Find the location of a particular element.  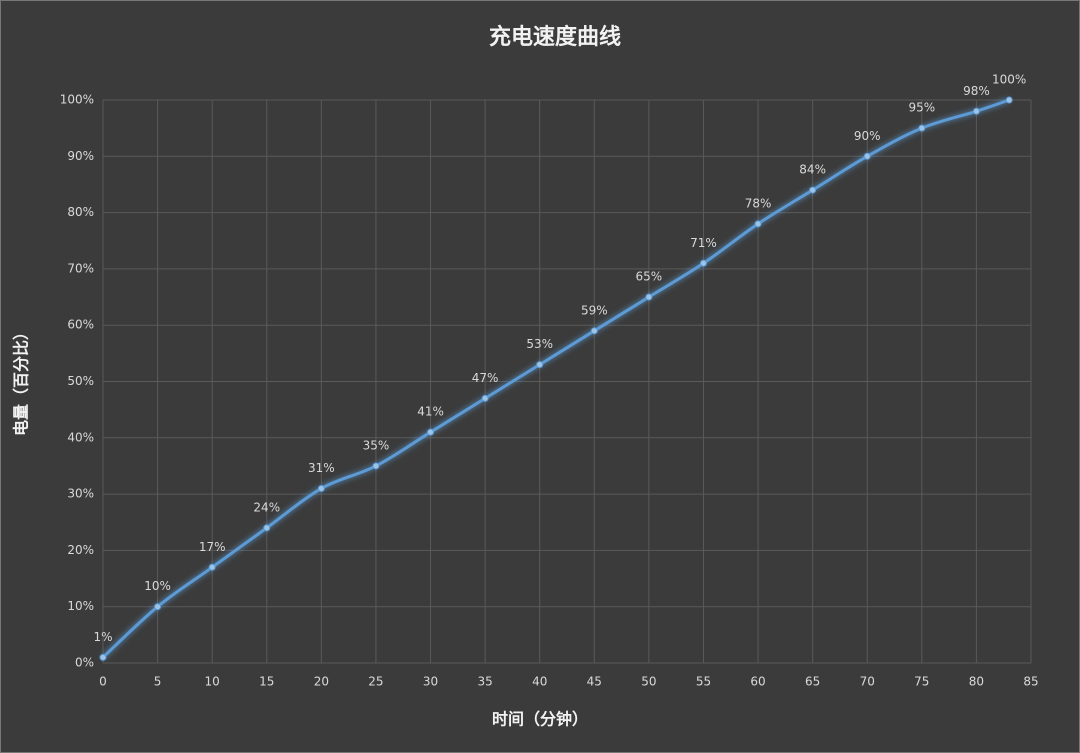

x-tick-label: 10 is located at coordinates (212, 682).